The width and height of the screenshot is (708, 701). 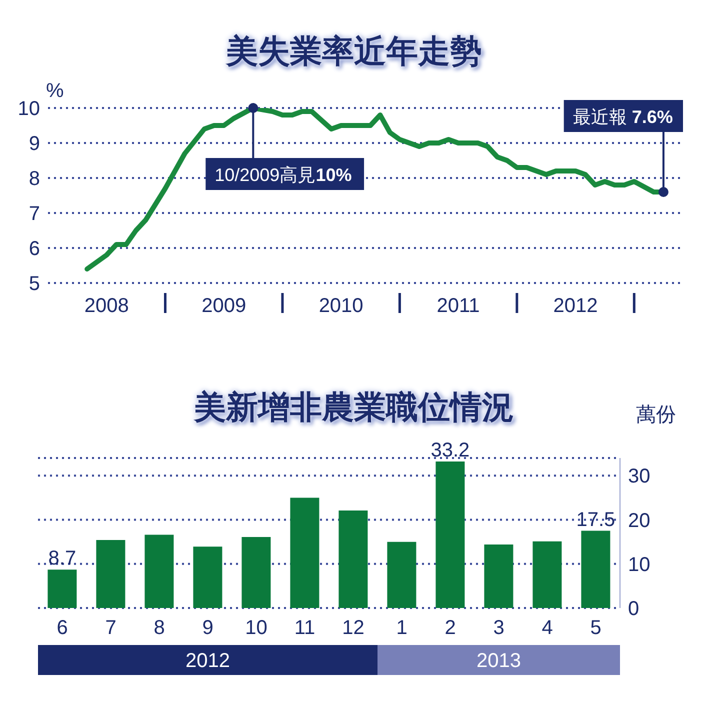 I want to click on text: 2013, so click(x=498, y=661).